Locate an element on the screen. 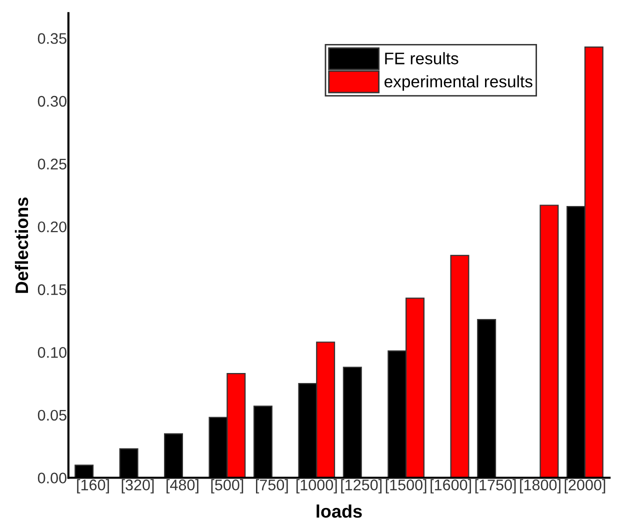 This screenshot has height=525, width=622. x-tick-label: [750] is located at coordinates (272, 486).